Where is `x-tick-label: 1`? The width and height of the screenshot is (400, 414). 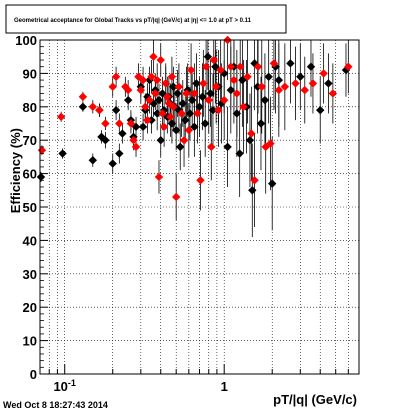 x-tick-label: 1 is located at coordinates (224, 386).